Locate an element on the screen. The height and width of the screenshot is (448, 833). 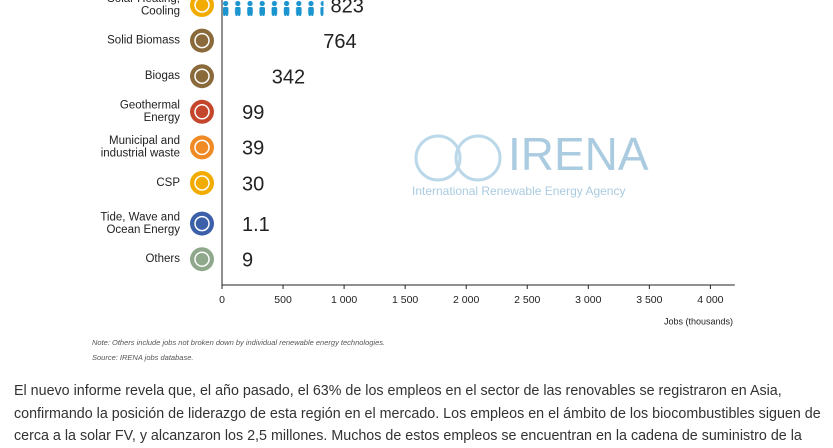
x-tick-label: 500 is located at coordinates (283, 300).